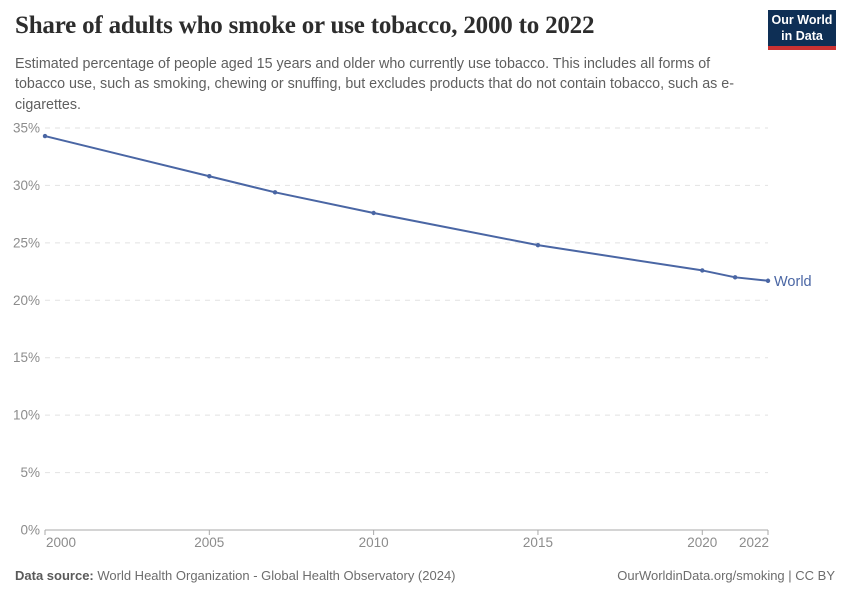 This screenshot has width=850, height=600. I want to click on data-point-2010, so click(373, 213).